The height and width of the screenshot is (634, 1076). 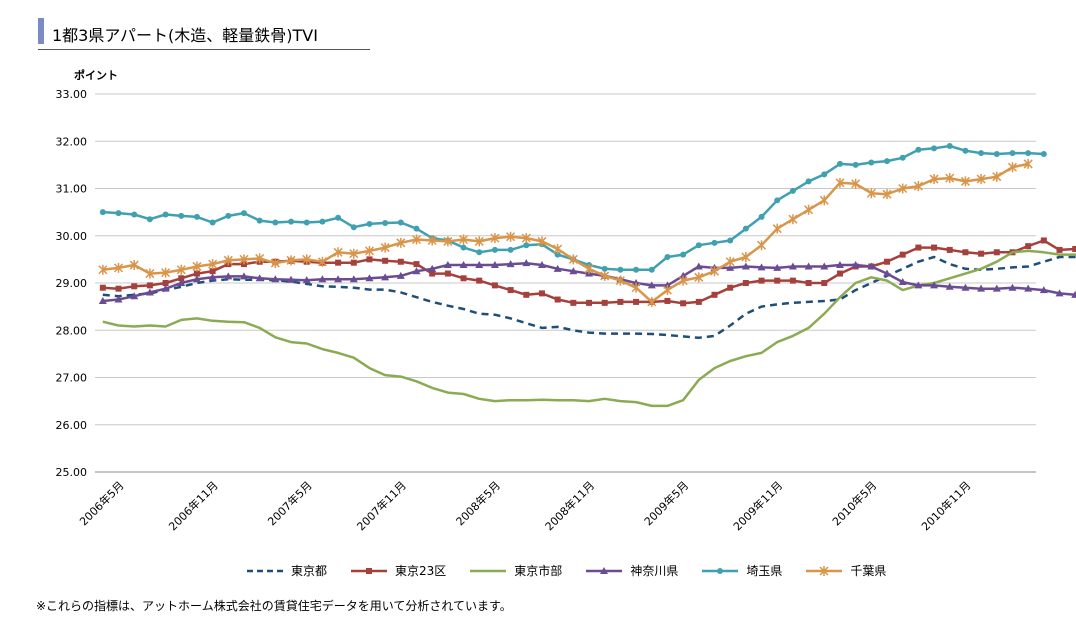 I want to click on y-tick-label: 26.00, so click(x=72, y=425).